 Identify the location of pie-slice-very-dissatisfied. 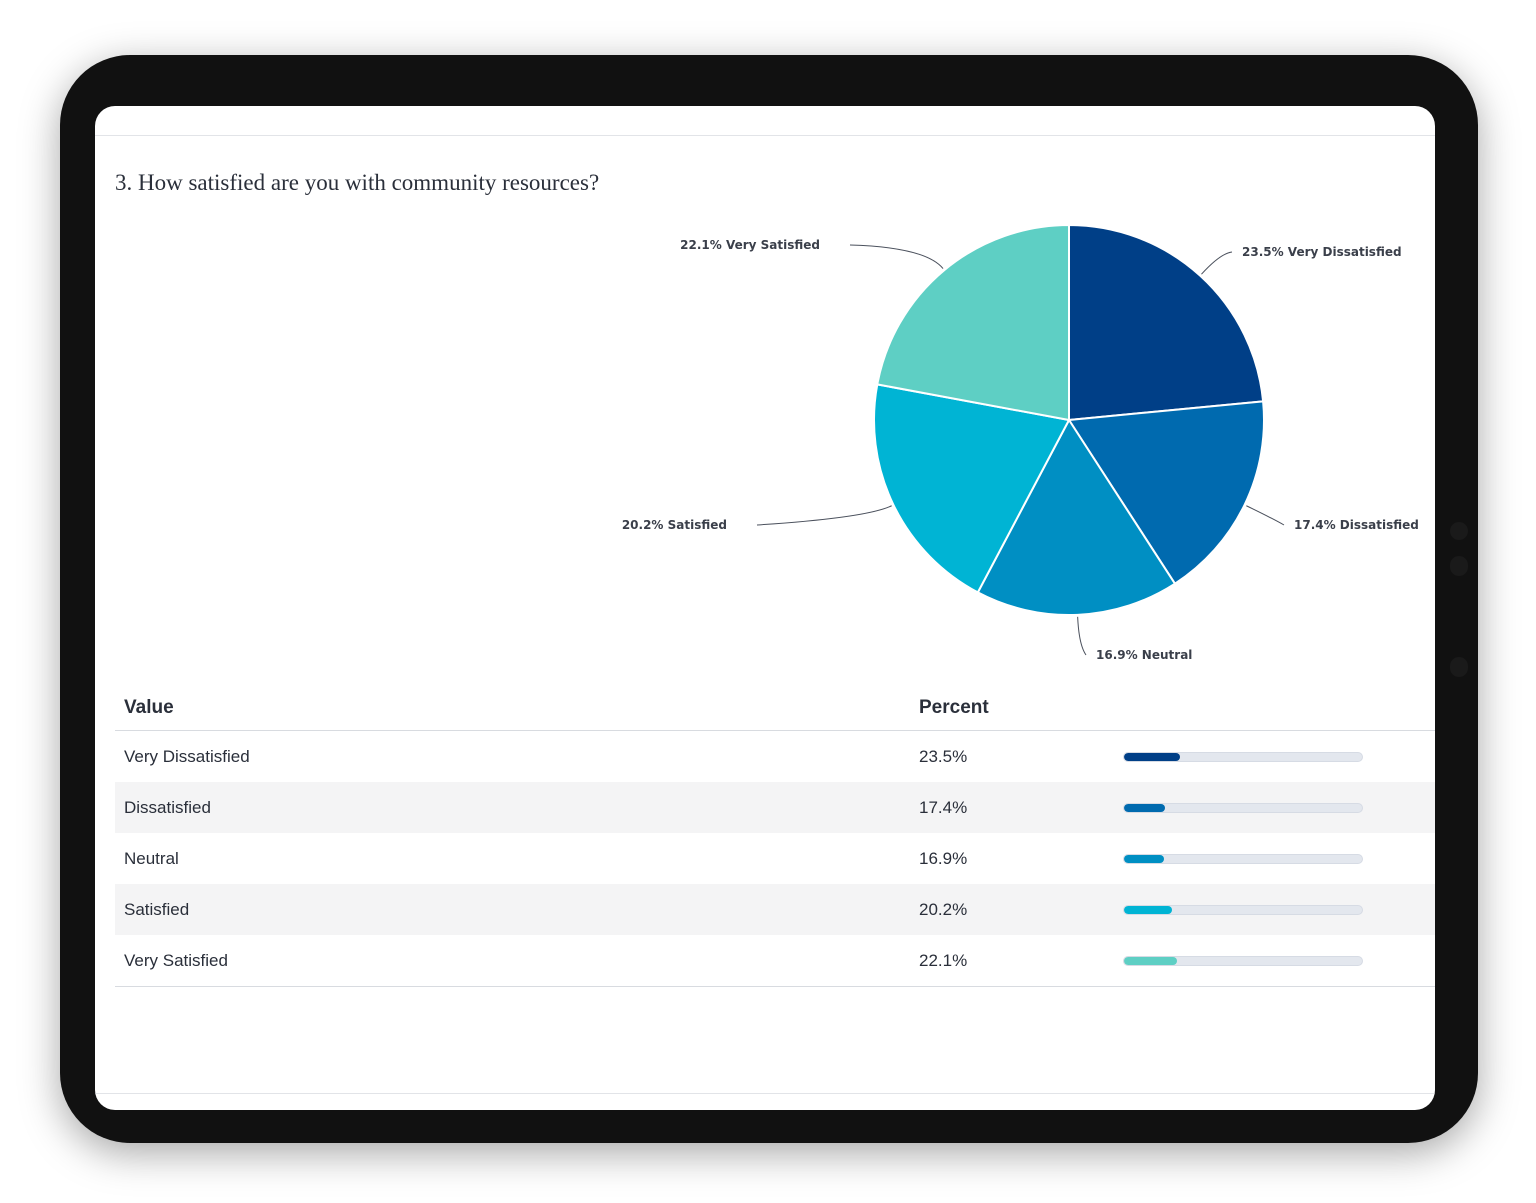
(1166, 322).